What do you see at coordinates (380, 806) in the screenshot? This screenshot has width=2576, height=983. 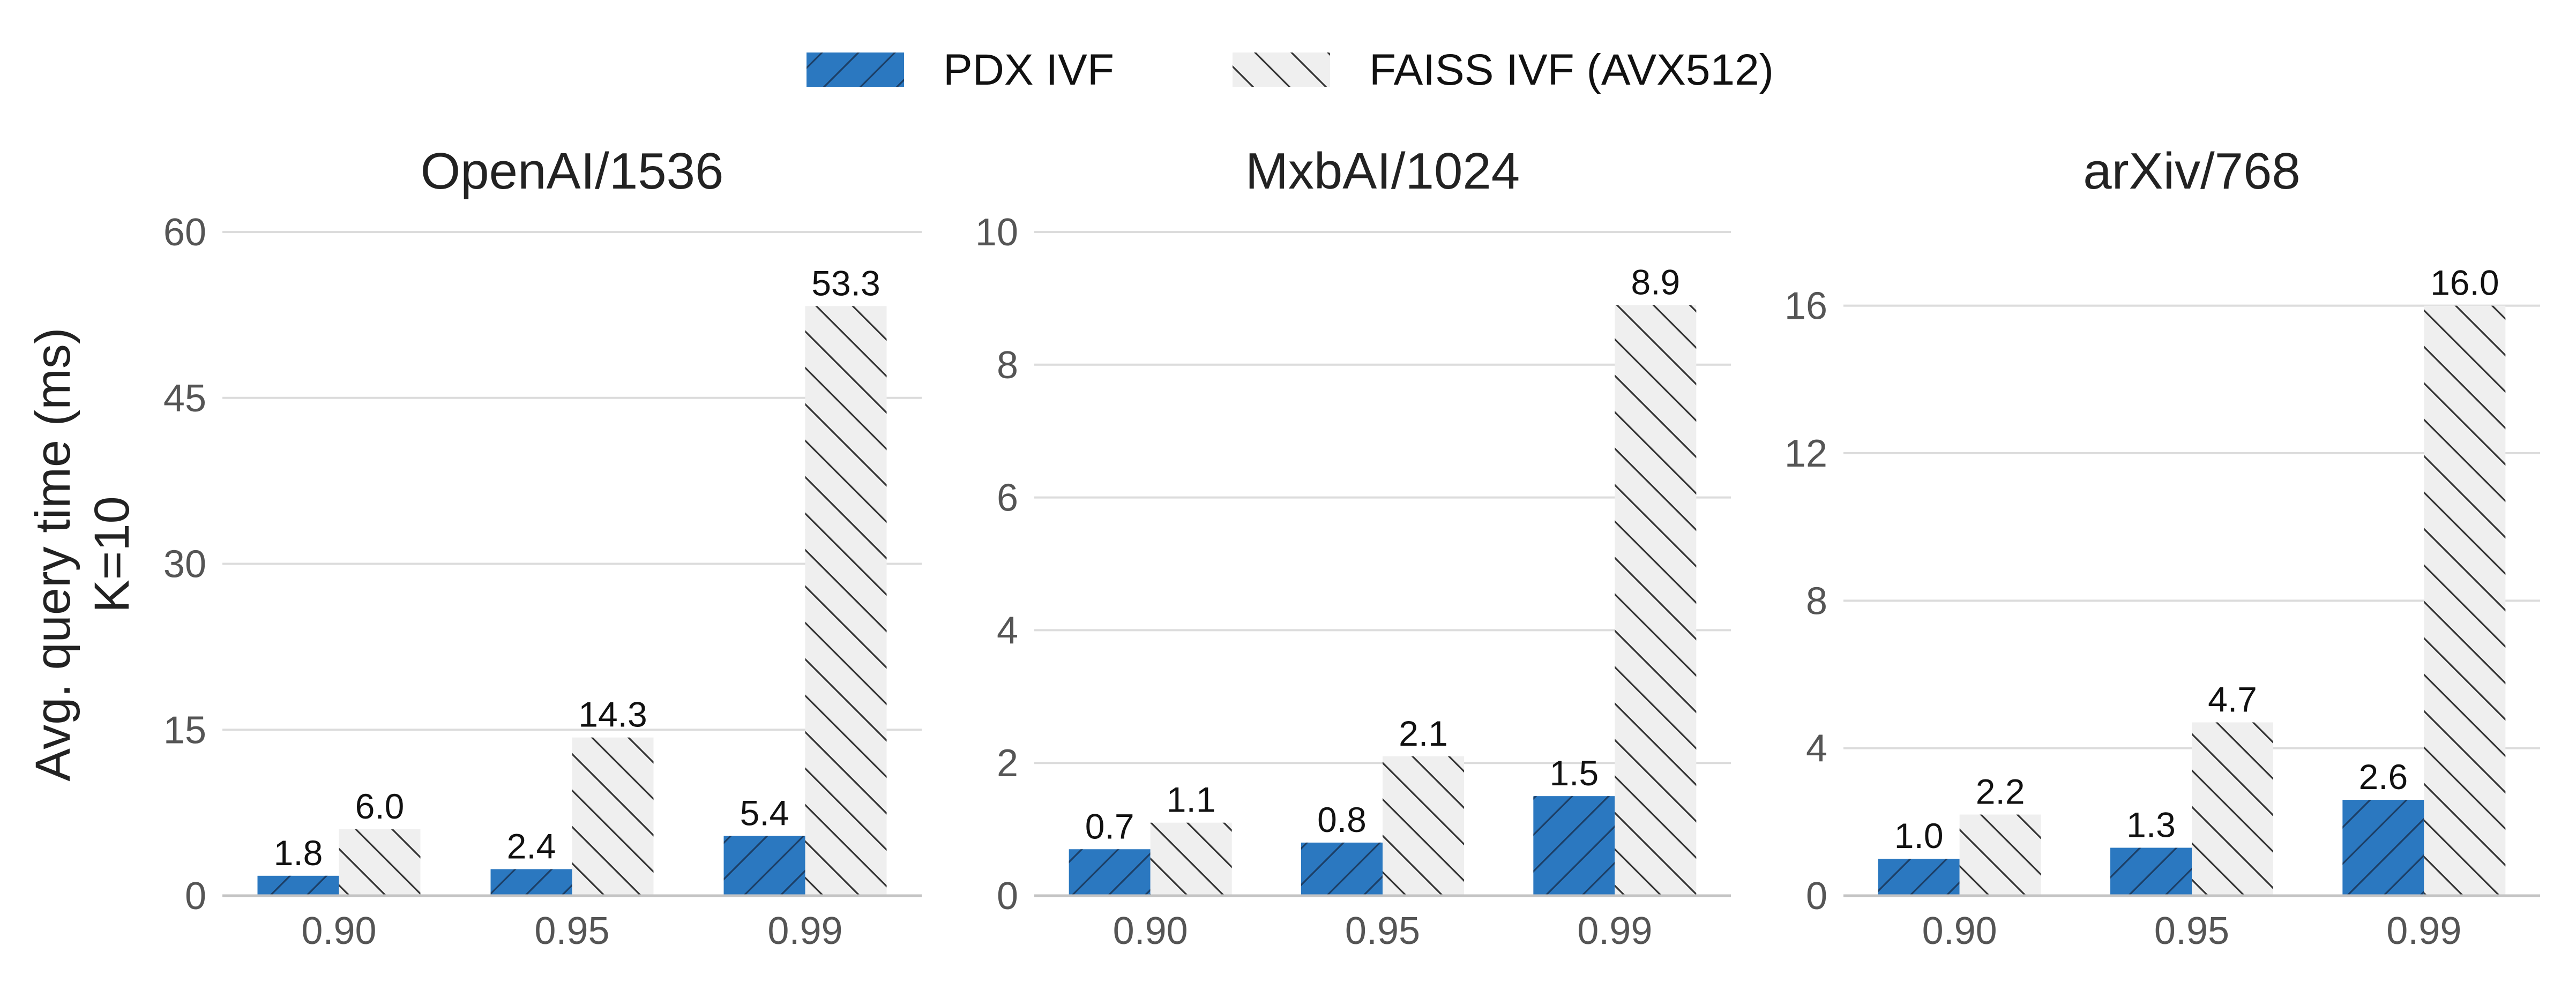 I see `data-label-faiss-ivf-avx512-0-90: 6.0` at bounding box center [380, 806].